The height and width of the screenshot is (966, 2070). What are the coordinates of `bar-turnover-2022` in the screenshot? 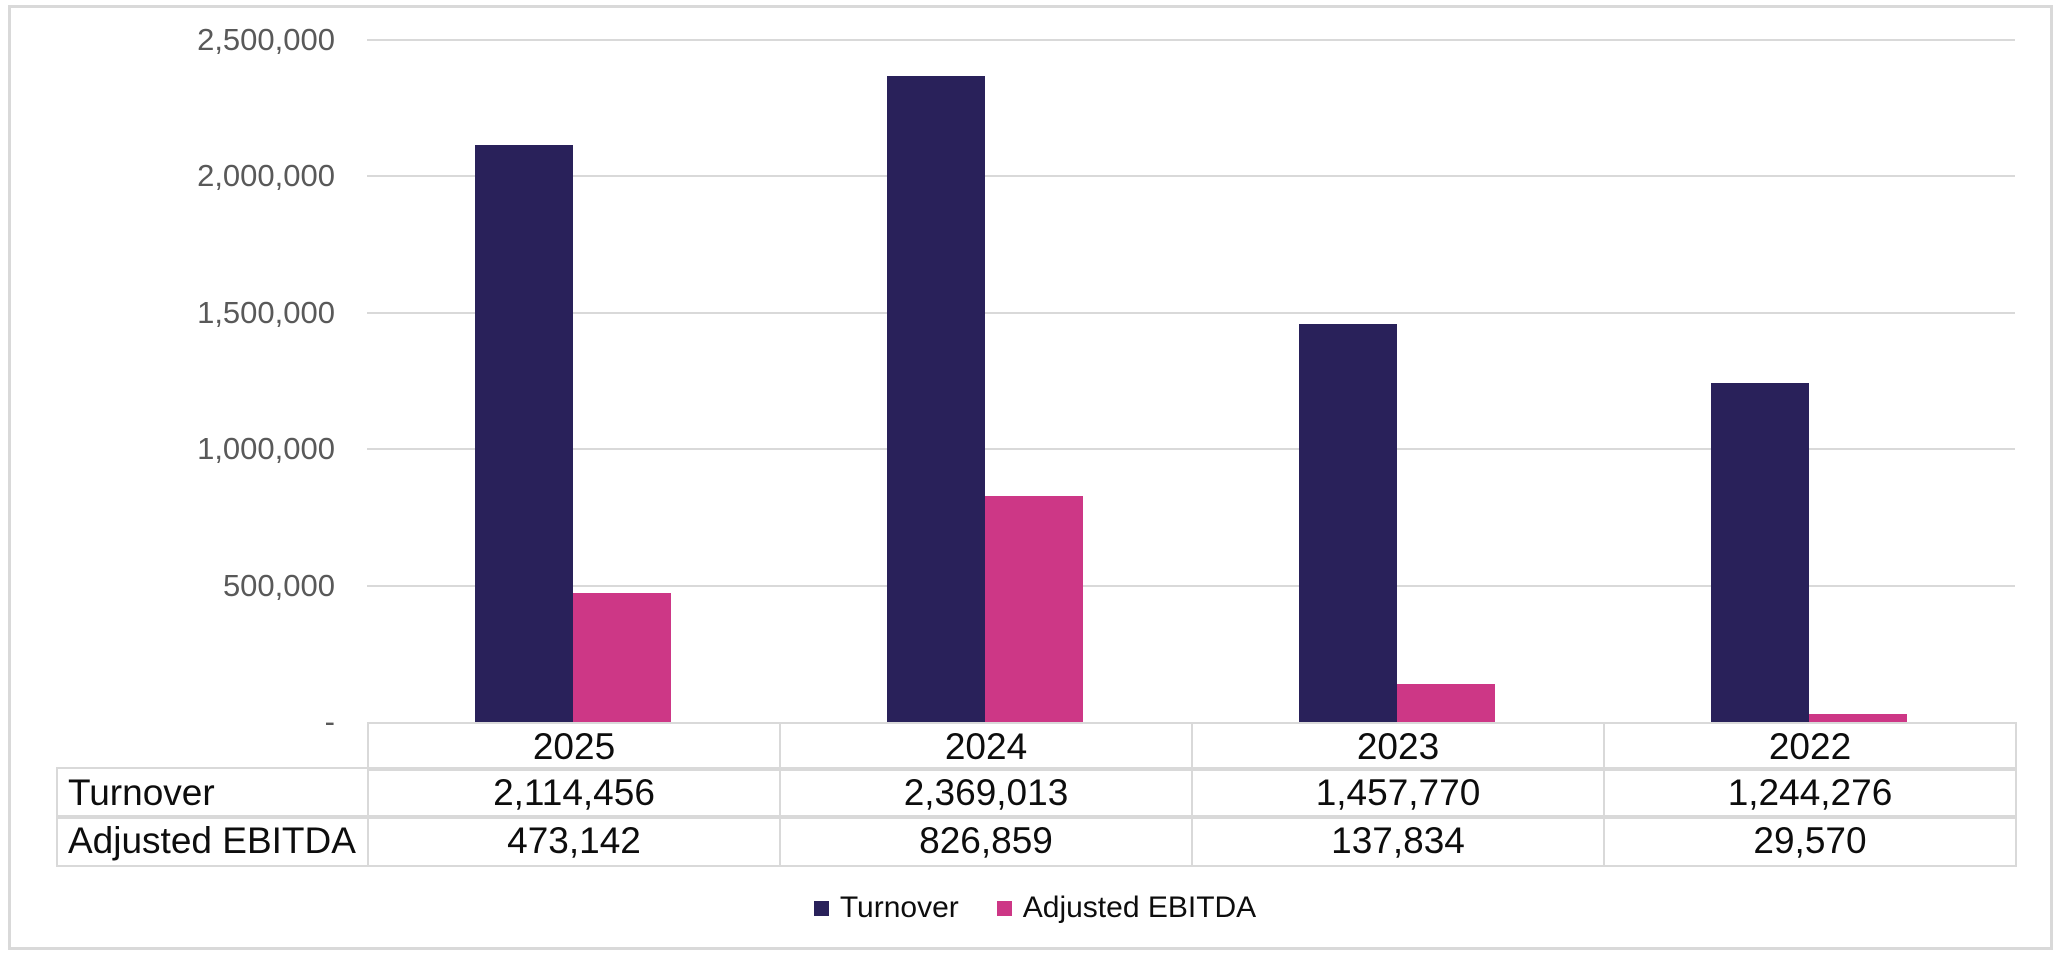 It's located at (1760, 552).